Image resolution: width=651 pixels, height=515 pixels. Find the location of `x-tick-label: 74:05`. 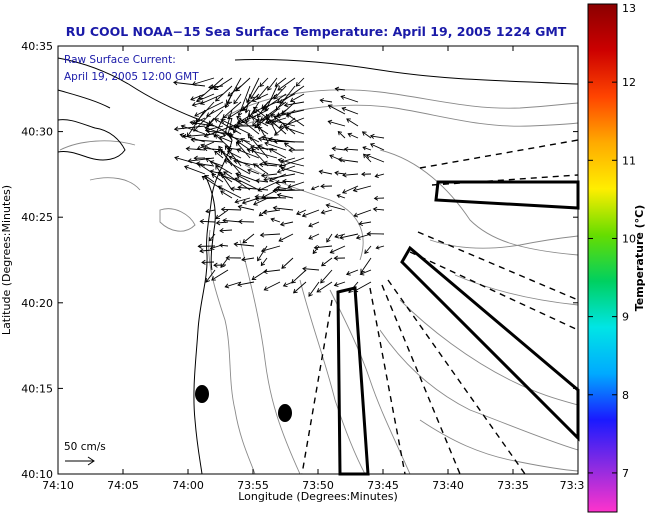

x-tick-label: 74:05 is located at coordinates (123, 485).